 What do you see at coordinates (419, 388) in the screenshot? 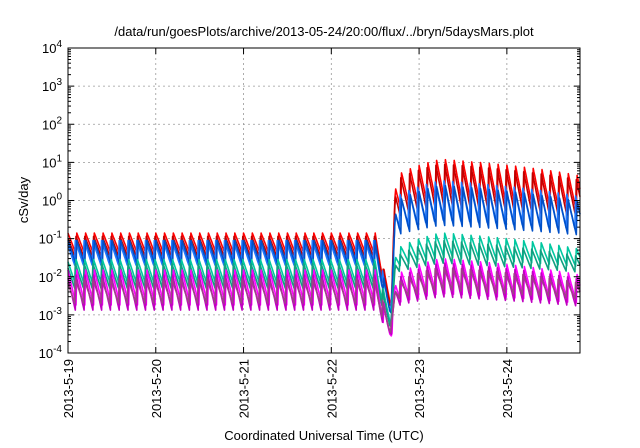
I see `x-tick-label: 2013-5-23` at bounding box center [419, 388].